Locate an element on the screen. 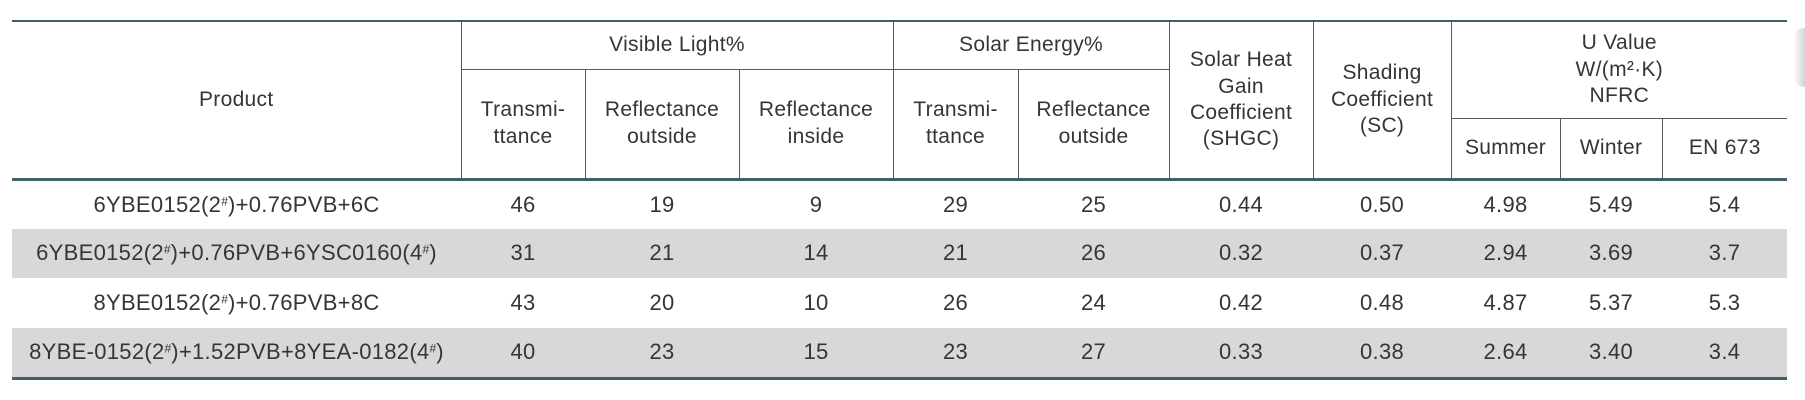  value-cell: 5.37 is located at coordinates (1611, 302).